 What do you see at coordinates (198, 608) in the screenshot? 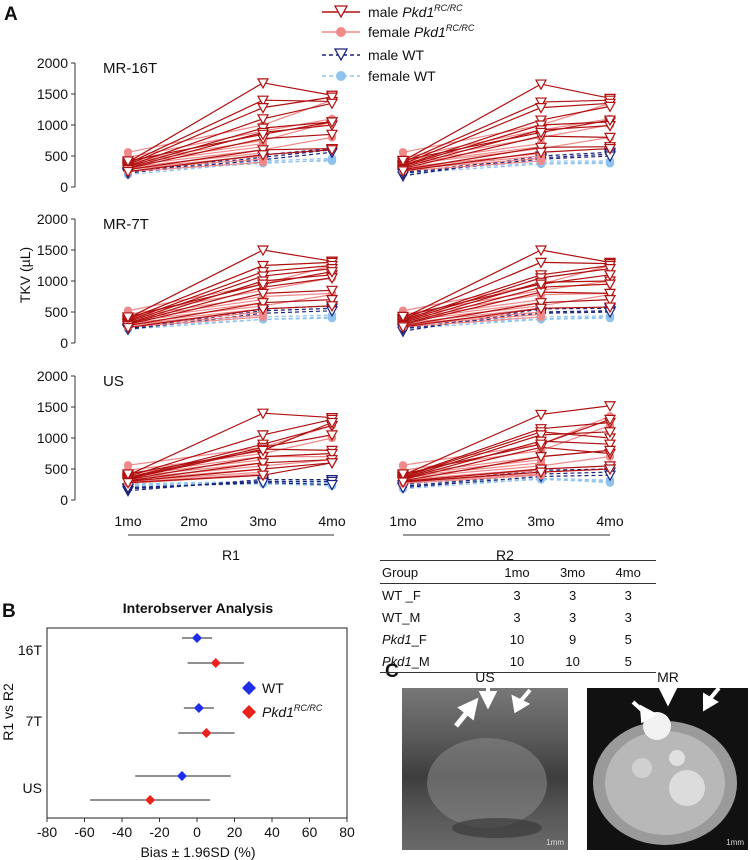
I see `forest-title: Interobserver Analysis` at bounding box center [198, 608].